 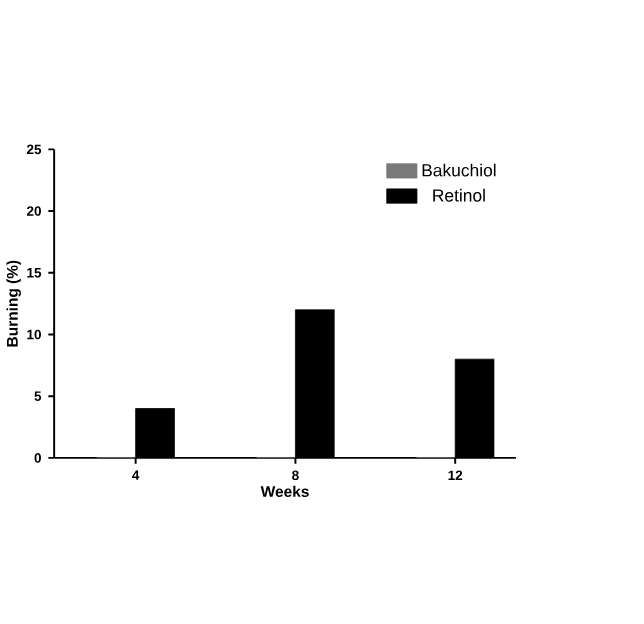 I want to click on legend-label: Retinol, so click(x=459, y=195).